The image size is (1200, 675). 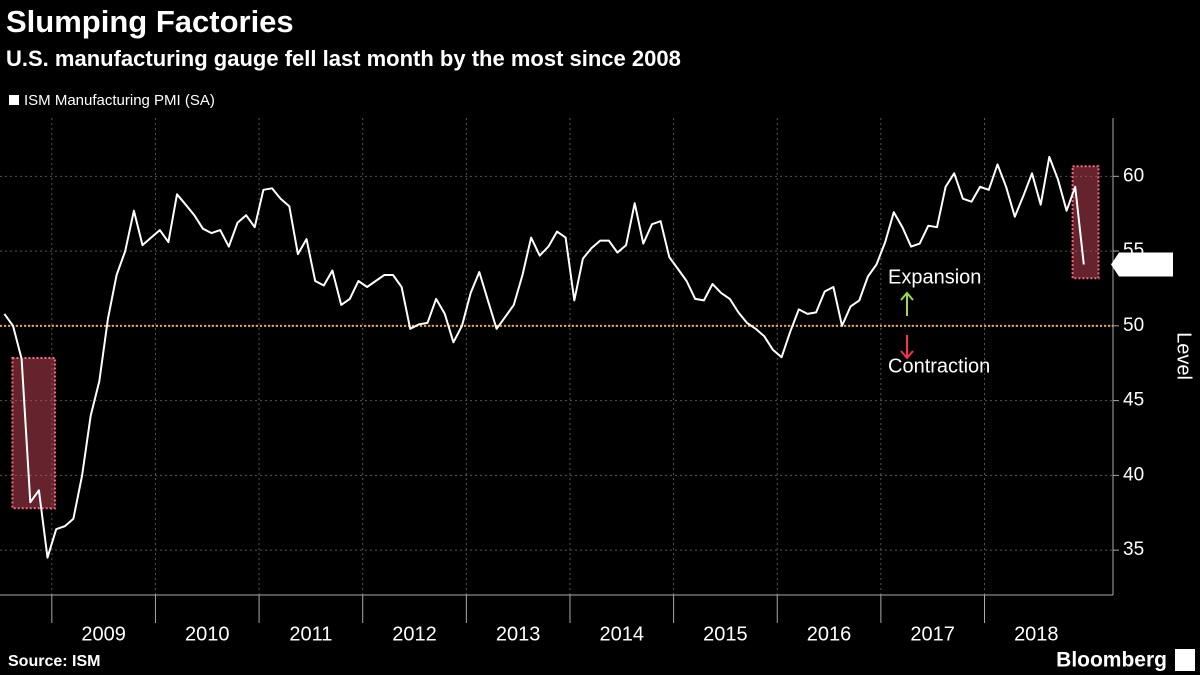 I want to click on x-tick-label: 2018, so click(x=1036, y=634).